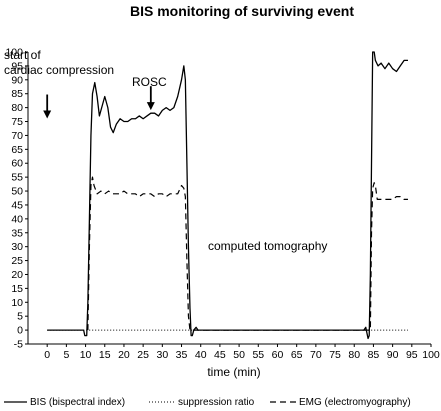 The image size is (441, 411). What do you see at coordinates (17, 192) in the screenshot?
I see `y-tick-label: 50` at bounding box center [17, 192].